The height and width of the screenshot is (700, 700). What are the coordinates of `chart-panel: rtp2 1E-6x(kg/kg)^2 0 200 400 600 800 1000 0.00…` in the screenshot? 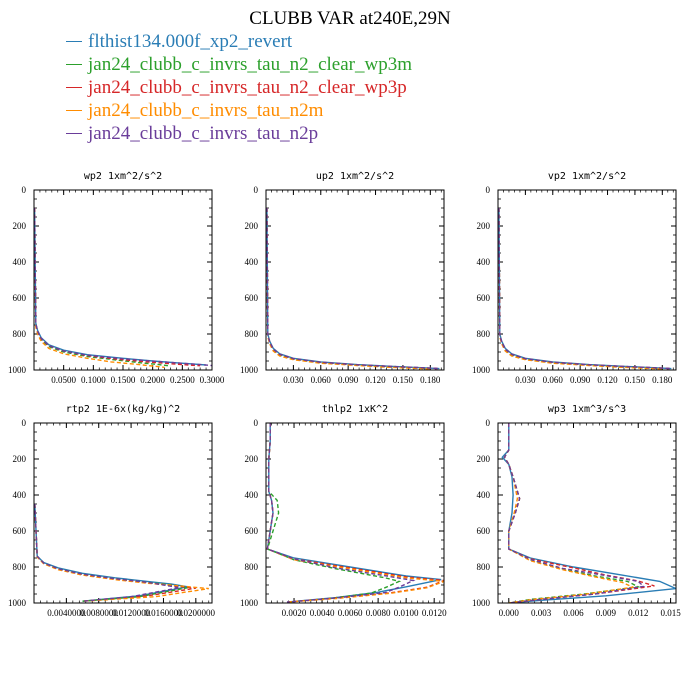 It's located at (111, 511).